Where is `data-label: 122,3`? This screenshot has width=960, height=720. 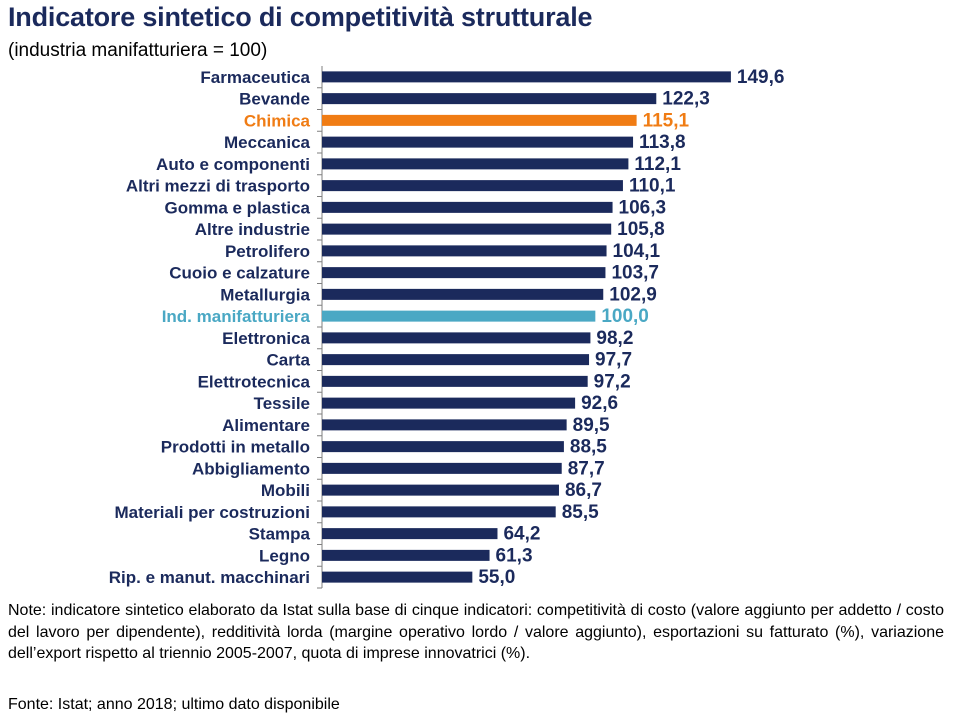
data-label: 122,3 is located at coordinates (686, 99).